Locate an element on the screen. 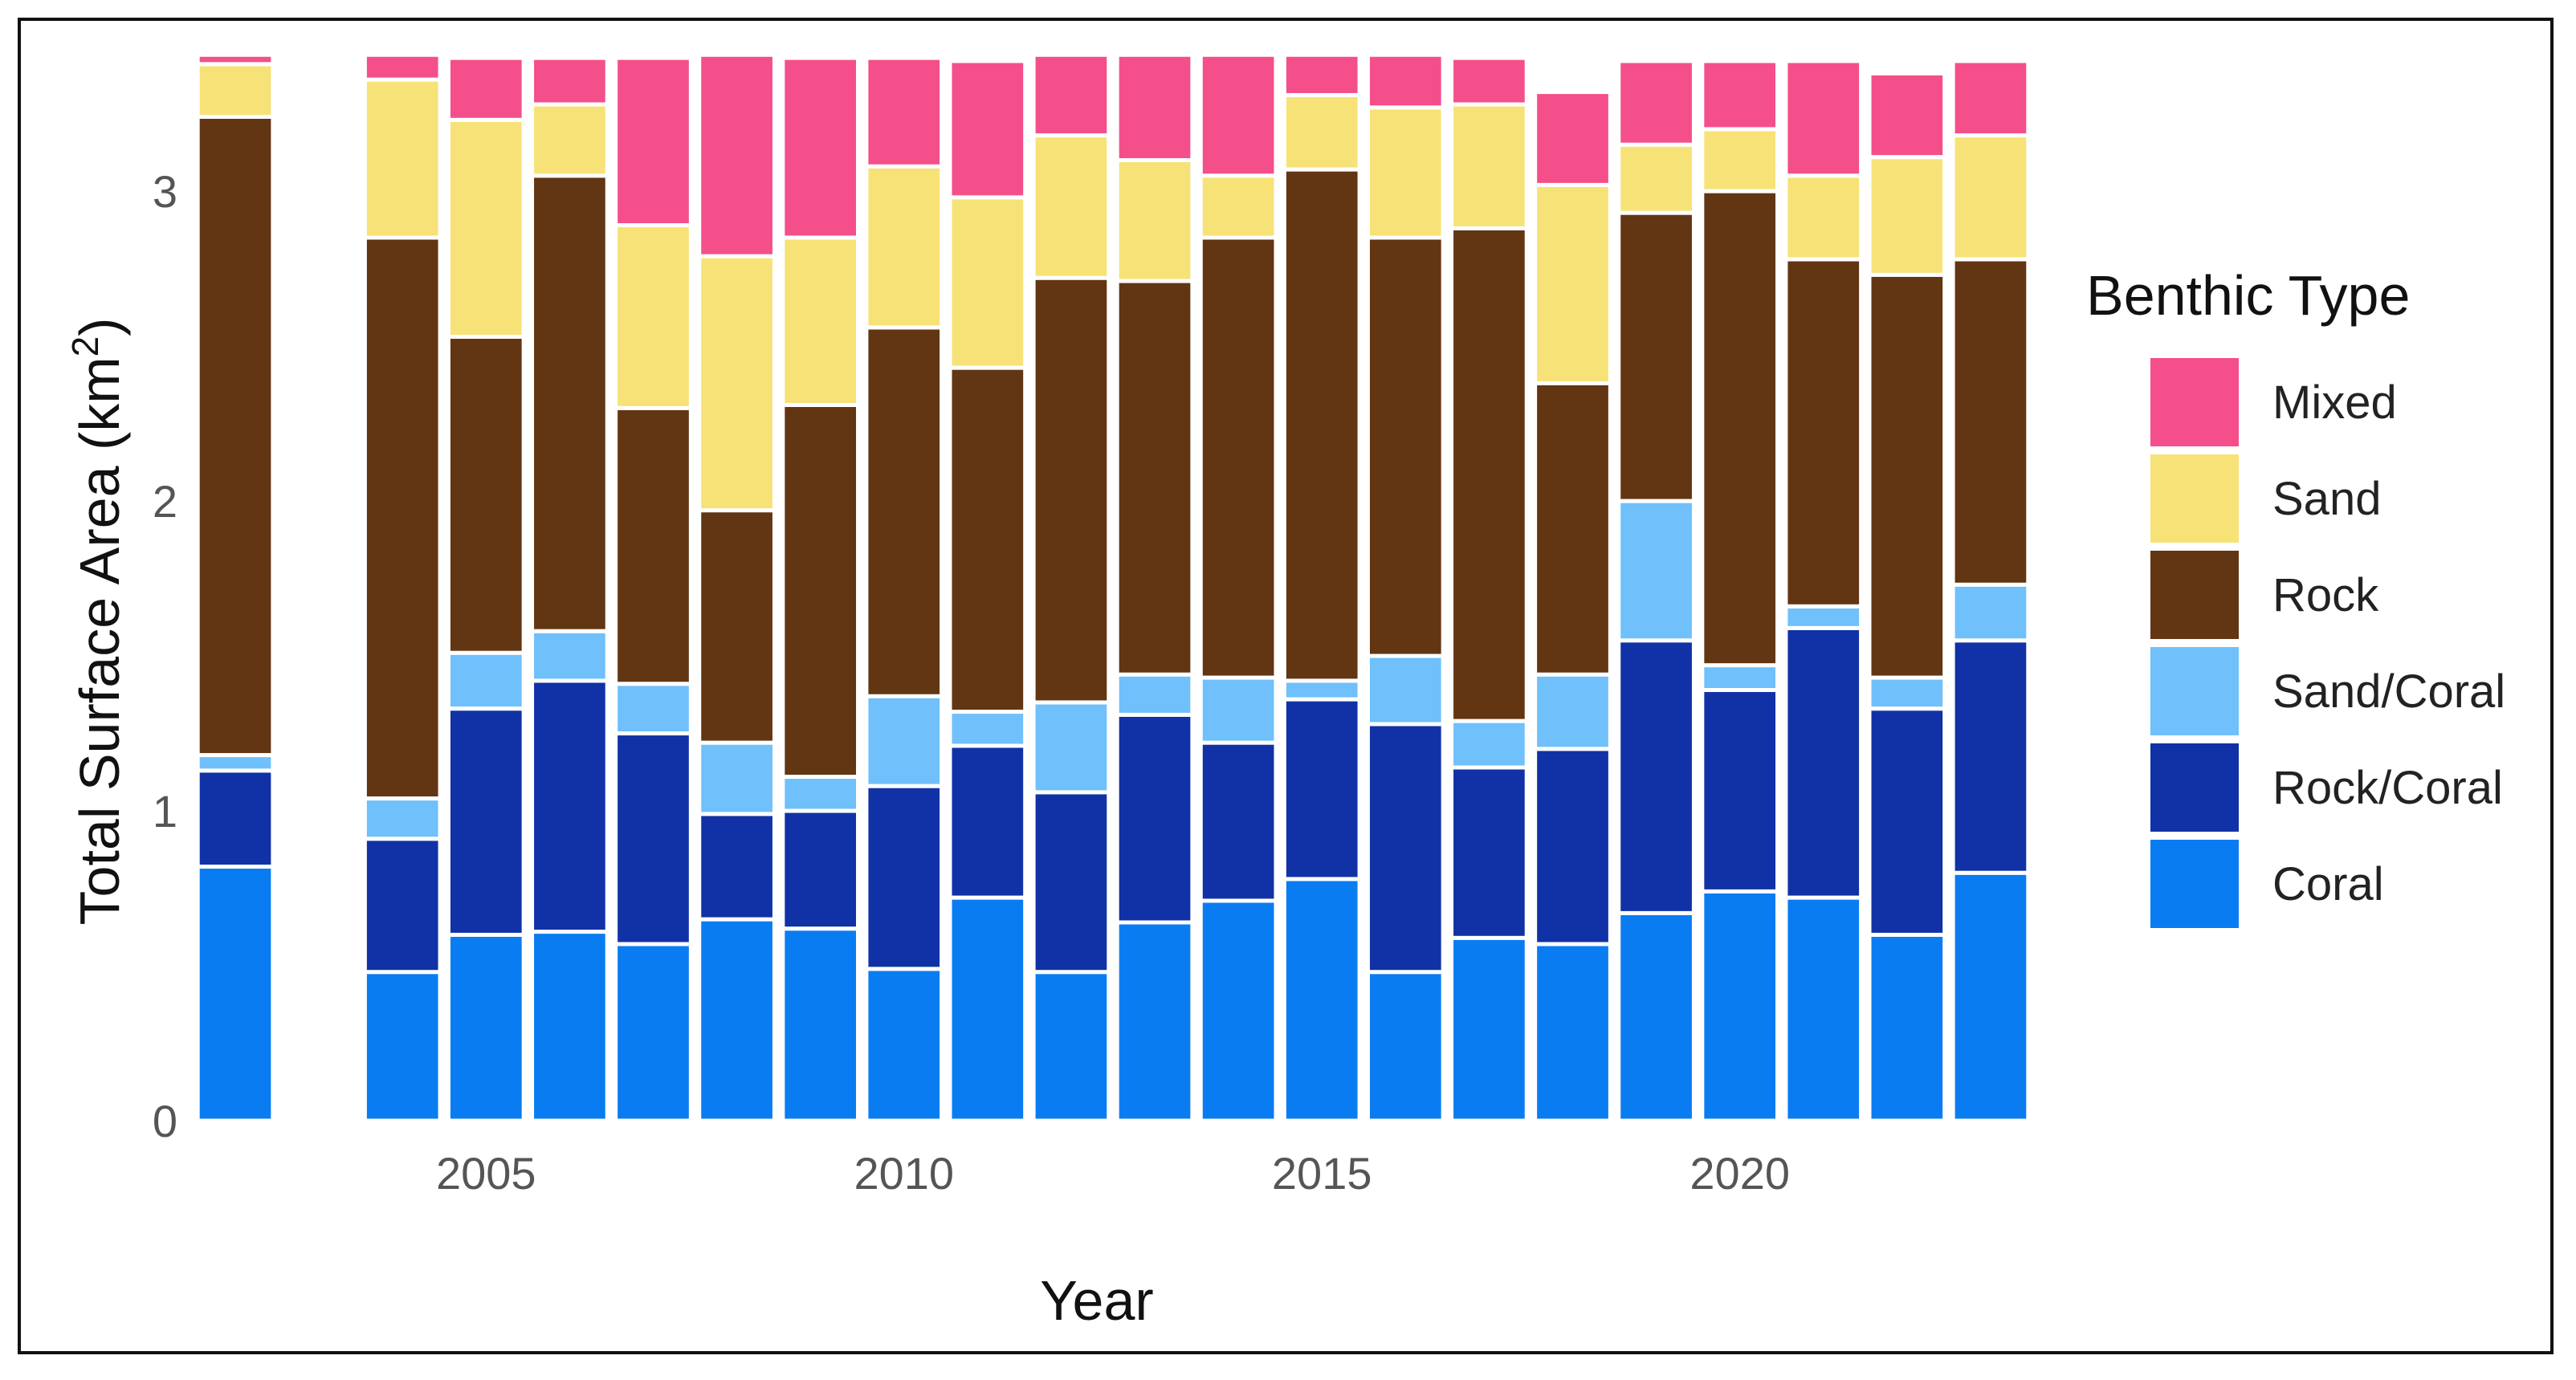 The width and height of the screenshot is (2576, 1380). bar-2004-sand-coral is located at coordinates (402, 818).